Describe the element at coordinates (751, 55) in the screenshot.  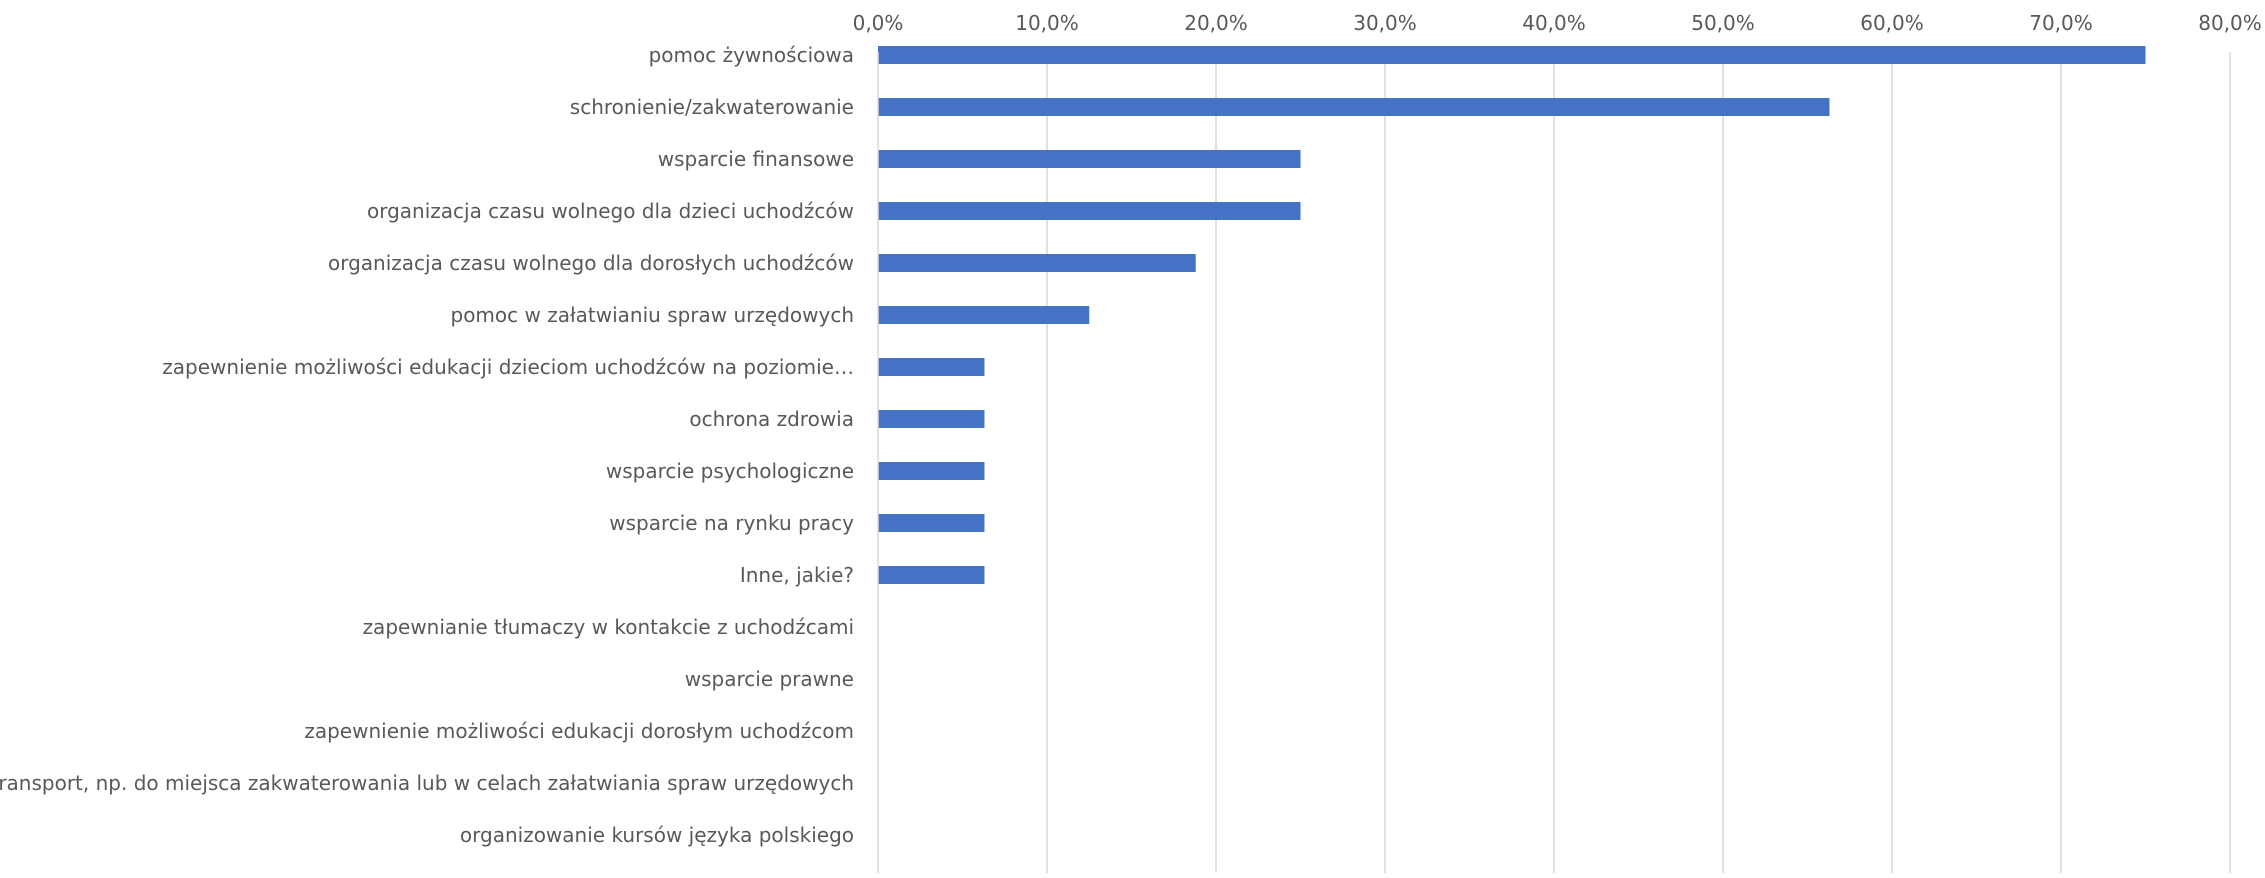
I see `category-label: pomoc żywnościowa` at that location.